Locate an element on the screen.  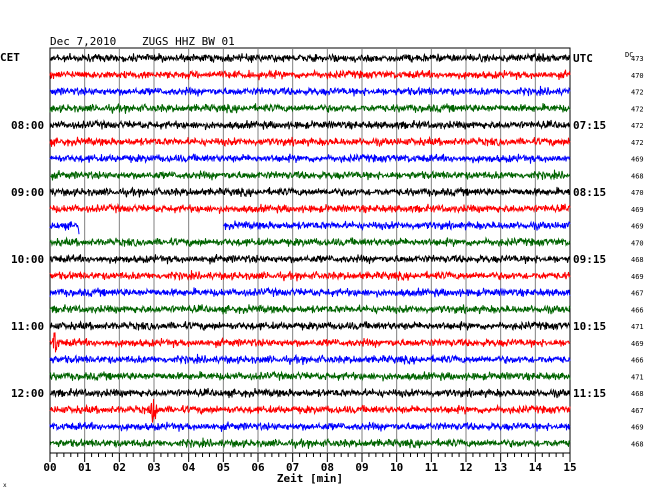
x-tick-label-00: 00 is located at coordinates (49, 467).